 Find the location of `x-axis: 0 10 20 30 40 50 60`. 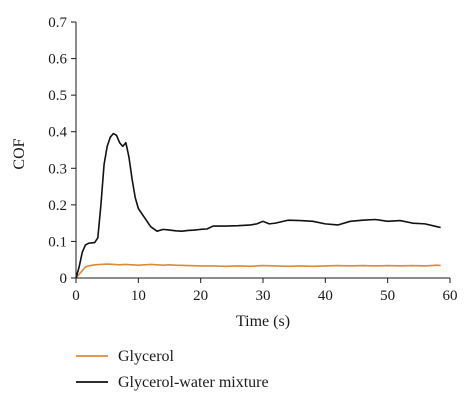

x-axis: 0 10 20 30 40 50 60 is located at coordinates (265, 290).